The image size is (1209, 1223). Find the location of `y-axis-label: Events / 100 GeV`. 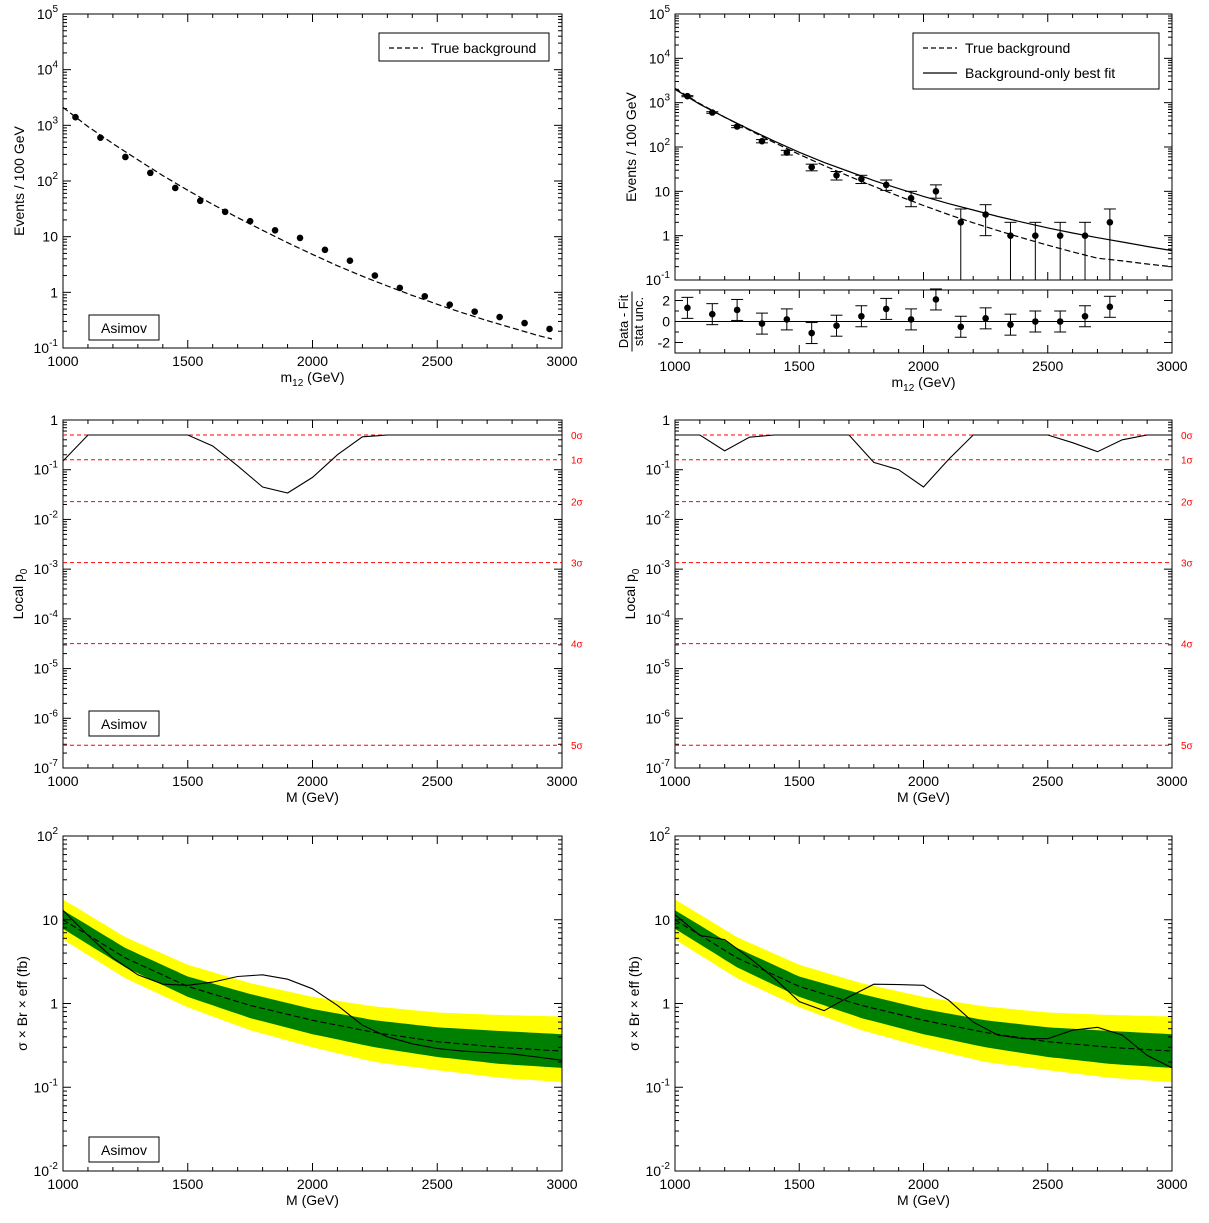

y-axis-label: Events / 100 GeV is located at coordinates (19, 180).